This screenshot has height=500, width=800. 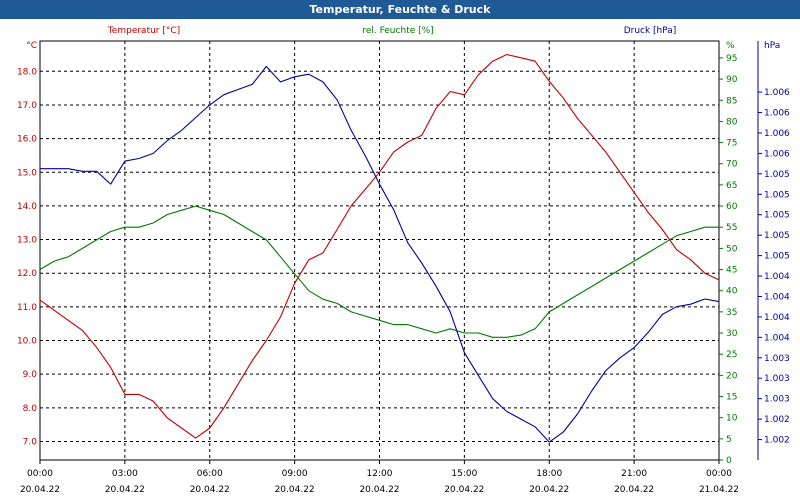 I want to click on humidity-tick-label: 55, so click(x=731, y=228).